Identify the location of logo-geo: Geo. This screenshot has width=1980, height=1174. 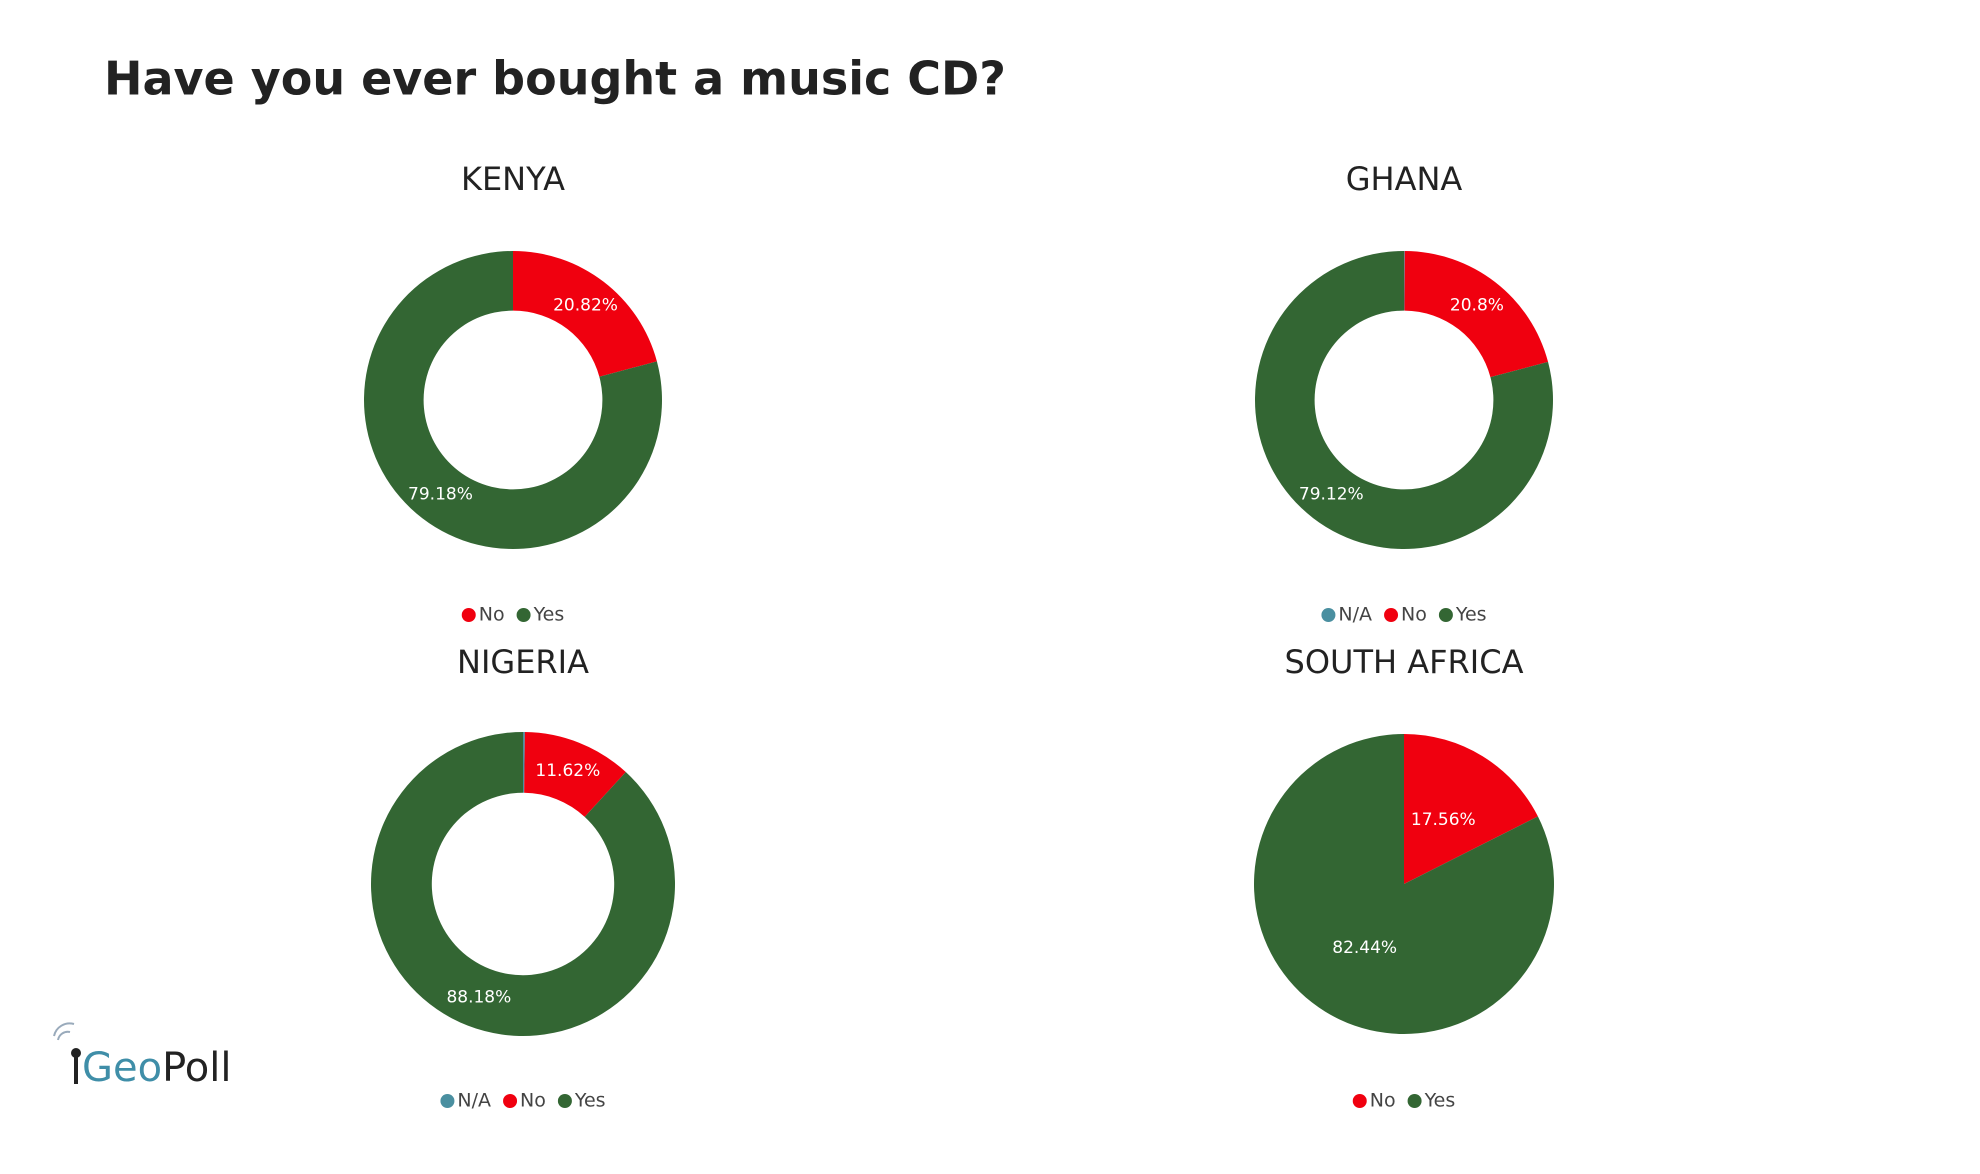
(122, 1068).